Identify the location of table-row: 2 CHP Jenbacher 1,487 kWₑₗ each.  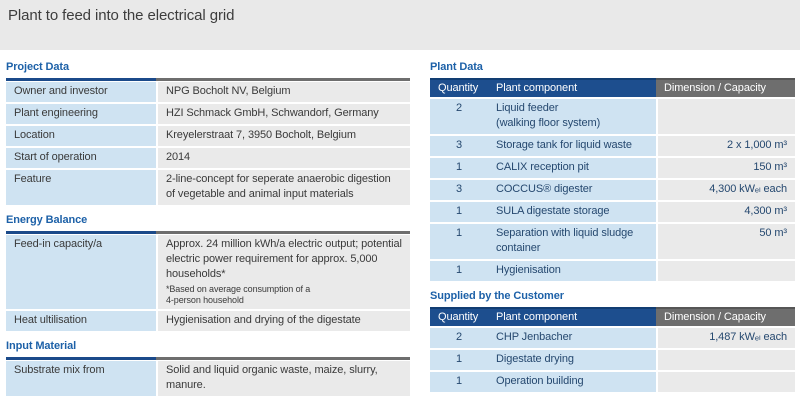
(612, 338).